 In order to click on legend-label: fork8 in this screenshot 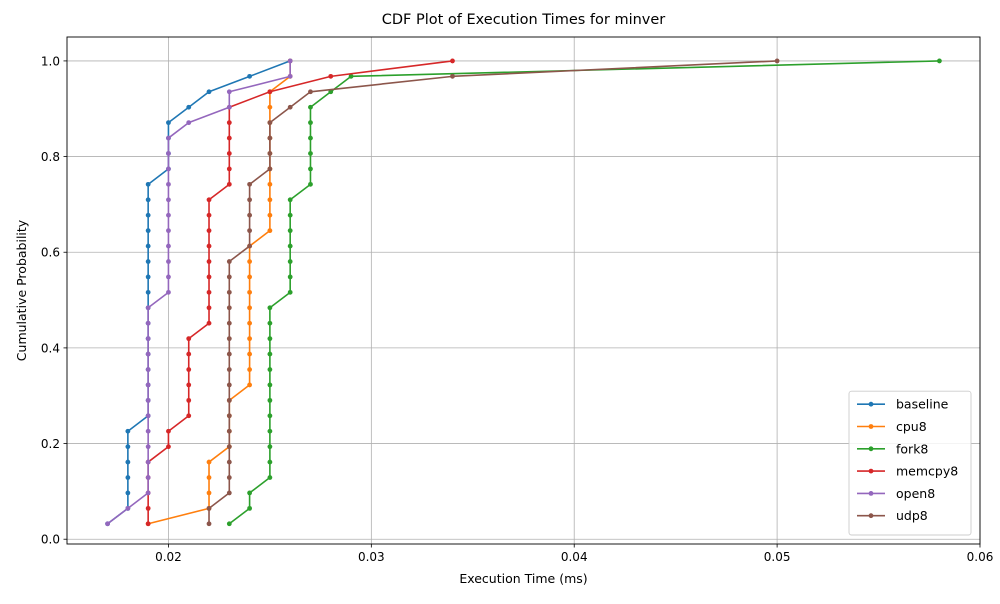, I will do `click(912, 448)`.